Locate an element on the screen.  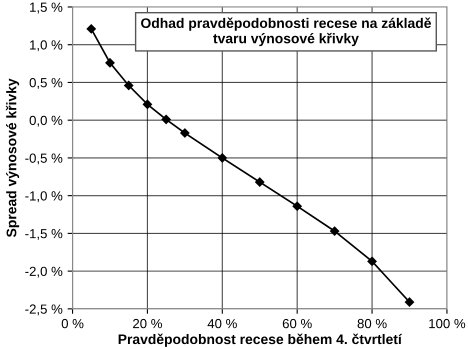
y-tick-label: -2,5 % is located at coordinates (43, 310).